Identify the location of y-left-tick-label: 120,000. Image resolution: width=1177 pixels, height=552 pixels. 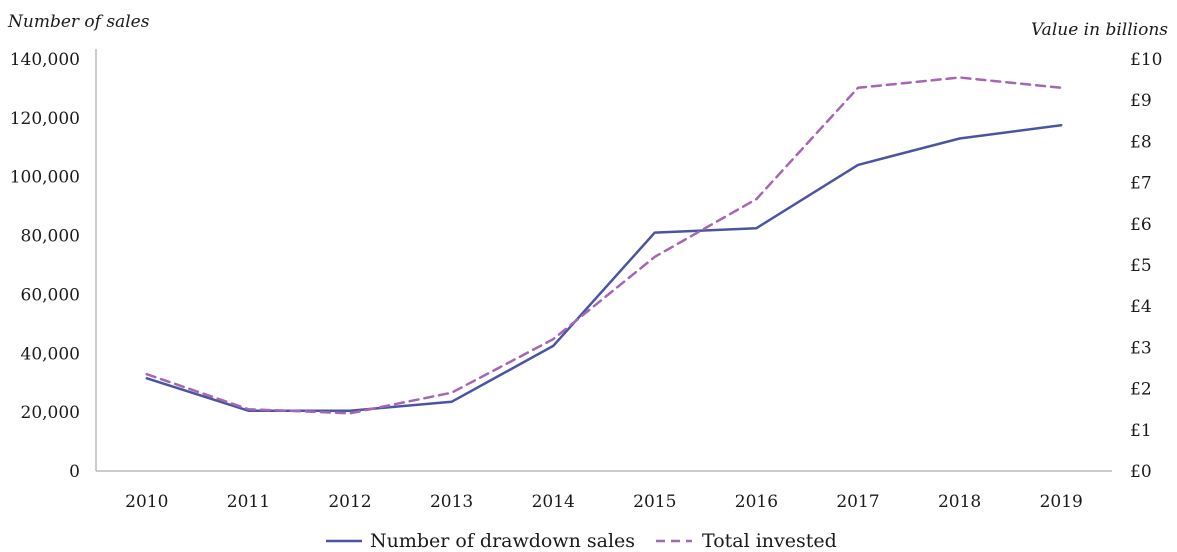
(45, 119).